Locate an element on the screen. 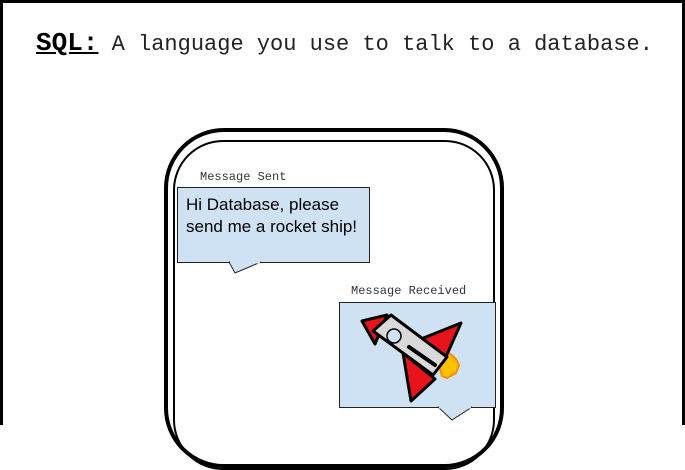 The image size is (685, 470). sent-bubble-tail is located at coordinates (245, 267).